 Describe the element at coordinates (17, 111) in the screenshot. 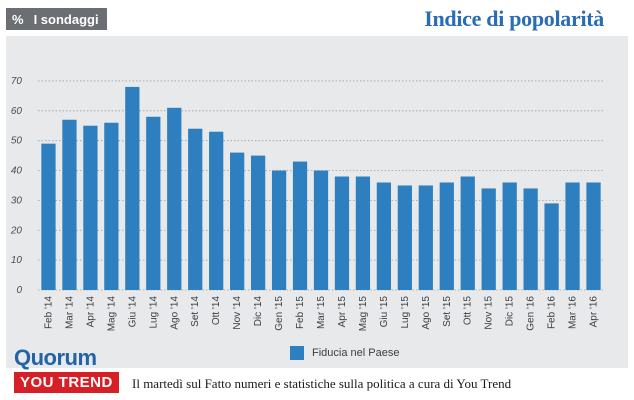

I see `y-tick-label: 60` at that location.